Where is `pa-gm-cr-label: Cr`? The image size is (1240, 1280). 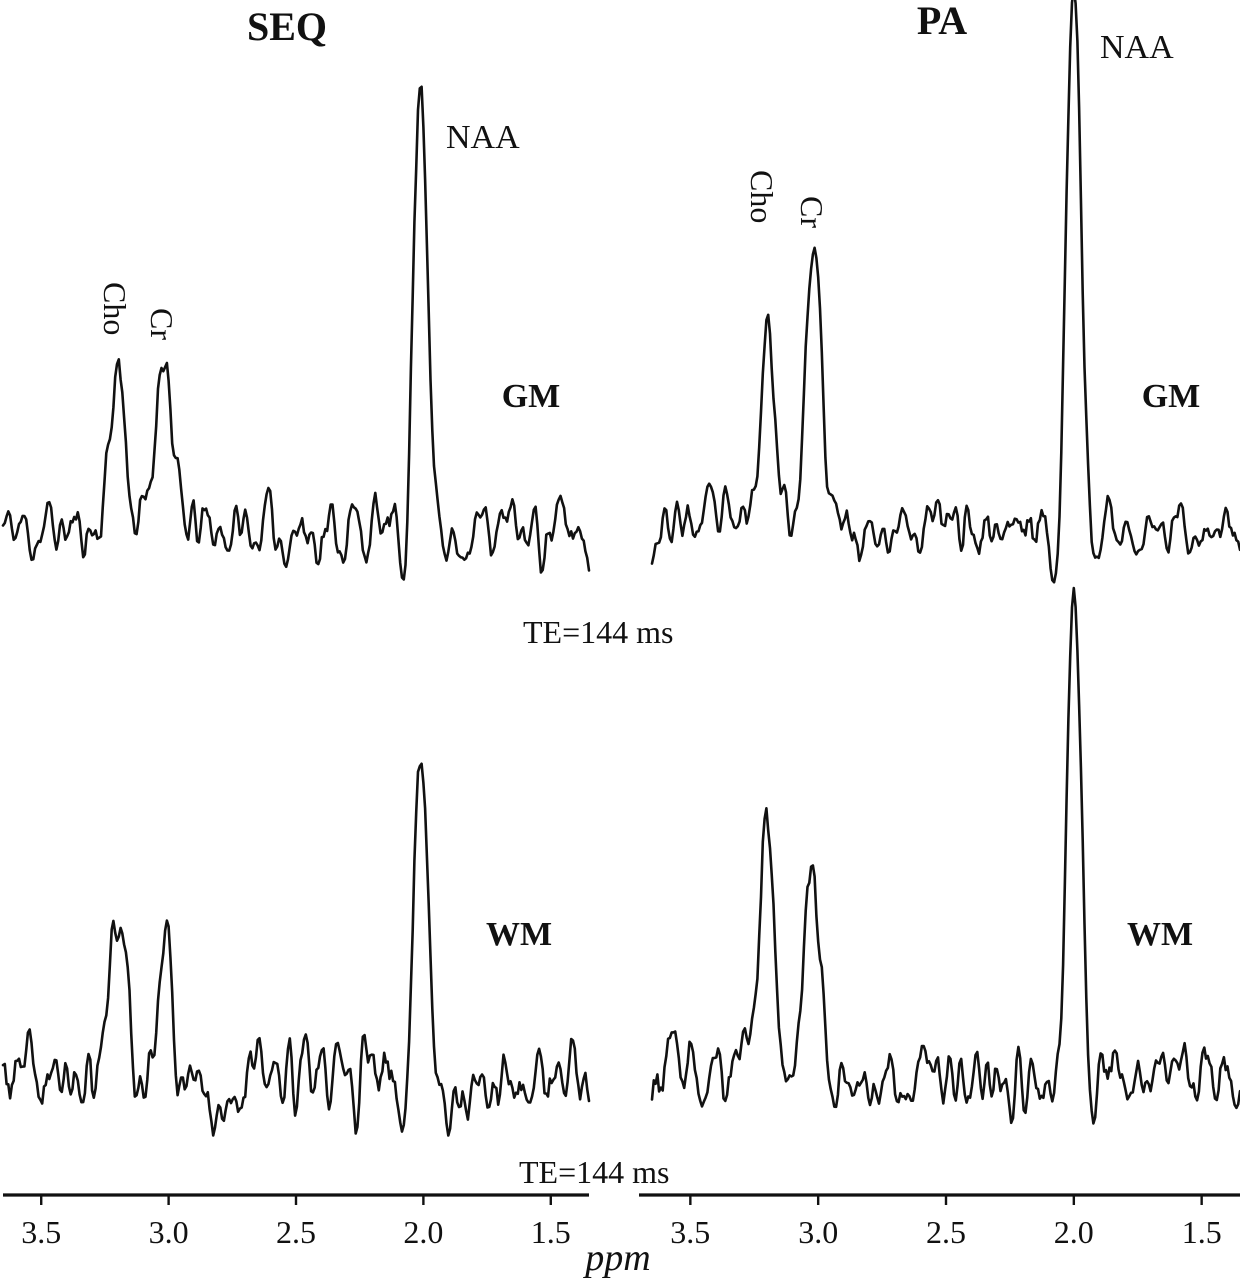 pa-gm-cr-label: Cr is located at coordinates (812, 212).